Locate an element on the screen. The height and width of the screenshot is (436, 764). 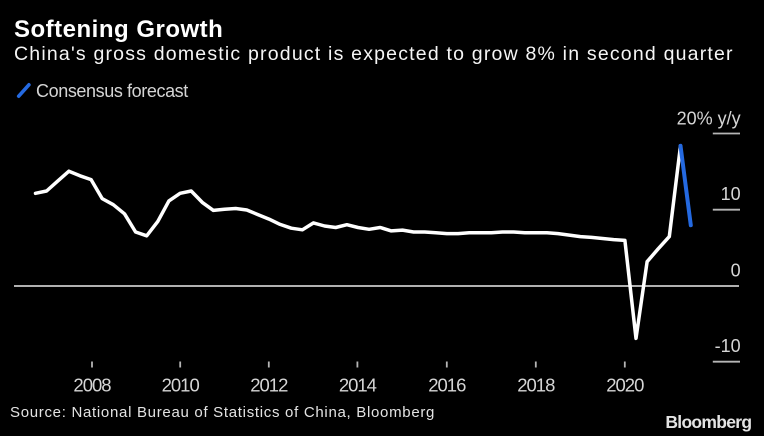
svg-text: 2010 is located at coordinates (181, 384).